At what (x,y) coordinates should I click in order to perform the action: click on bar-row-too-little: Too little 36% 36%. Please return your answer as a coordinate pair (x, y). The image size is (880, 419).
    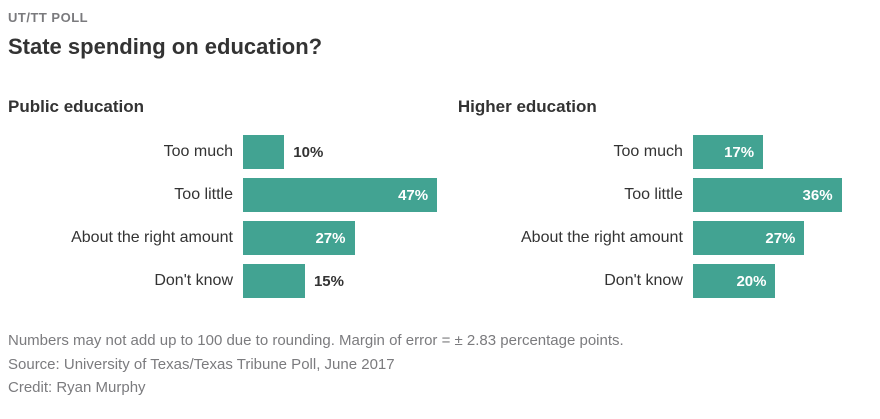
    Looking at the image, I should click on (664, 195).